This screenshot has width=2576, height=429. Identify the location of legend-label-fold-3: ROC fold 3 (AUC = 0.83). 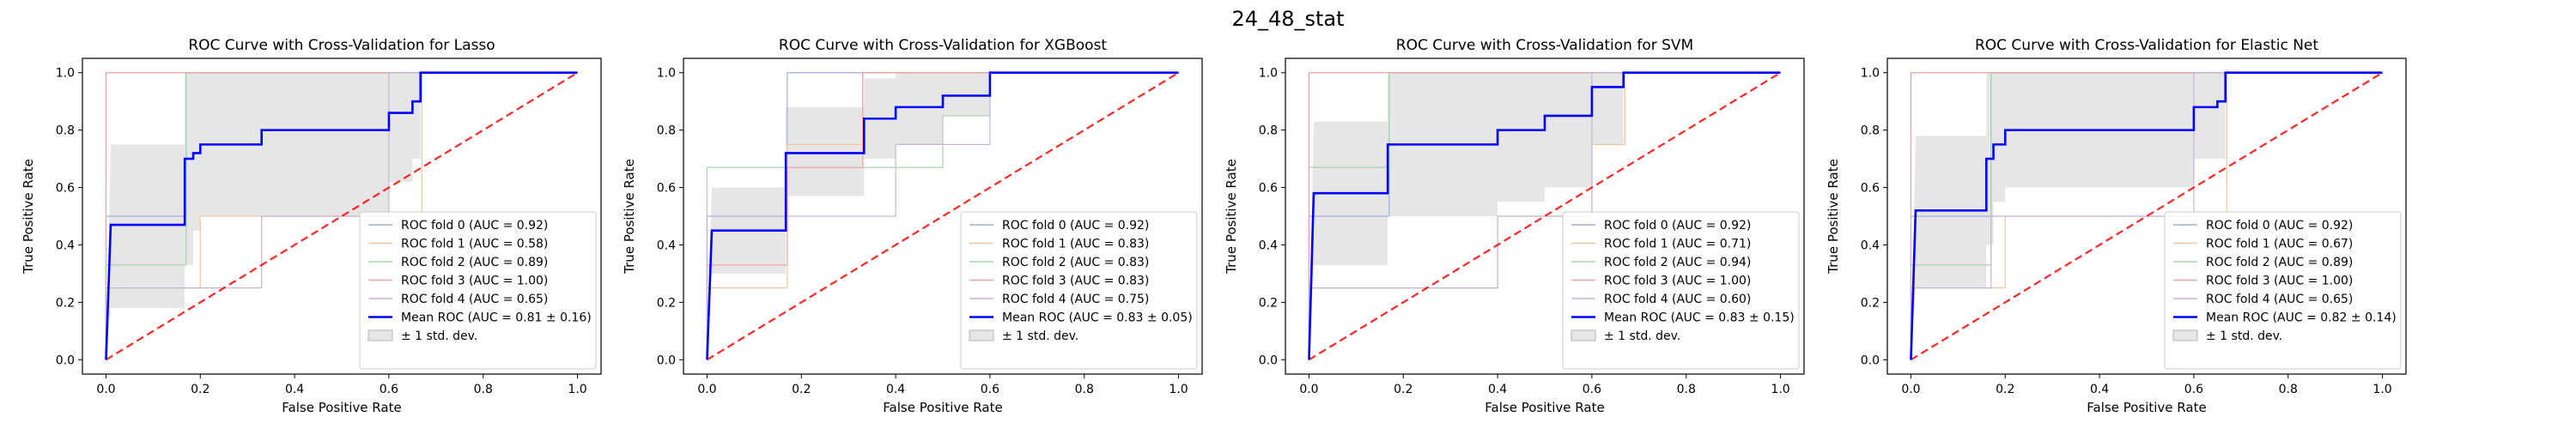
(1075, 281).